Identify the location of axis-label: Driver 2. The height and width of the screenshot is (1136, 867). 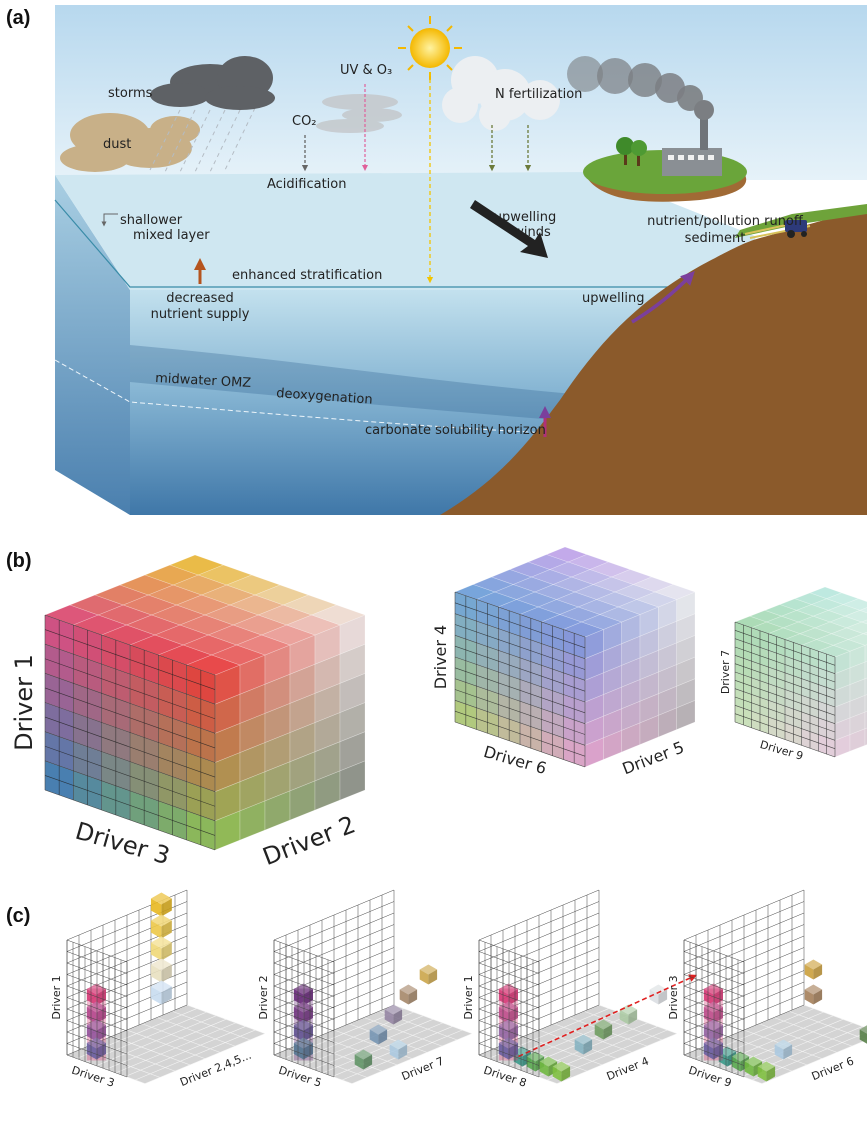
(263, 997).